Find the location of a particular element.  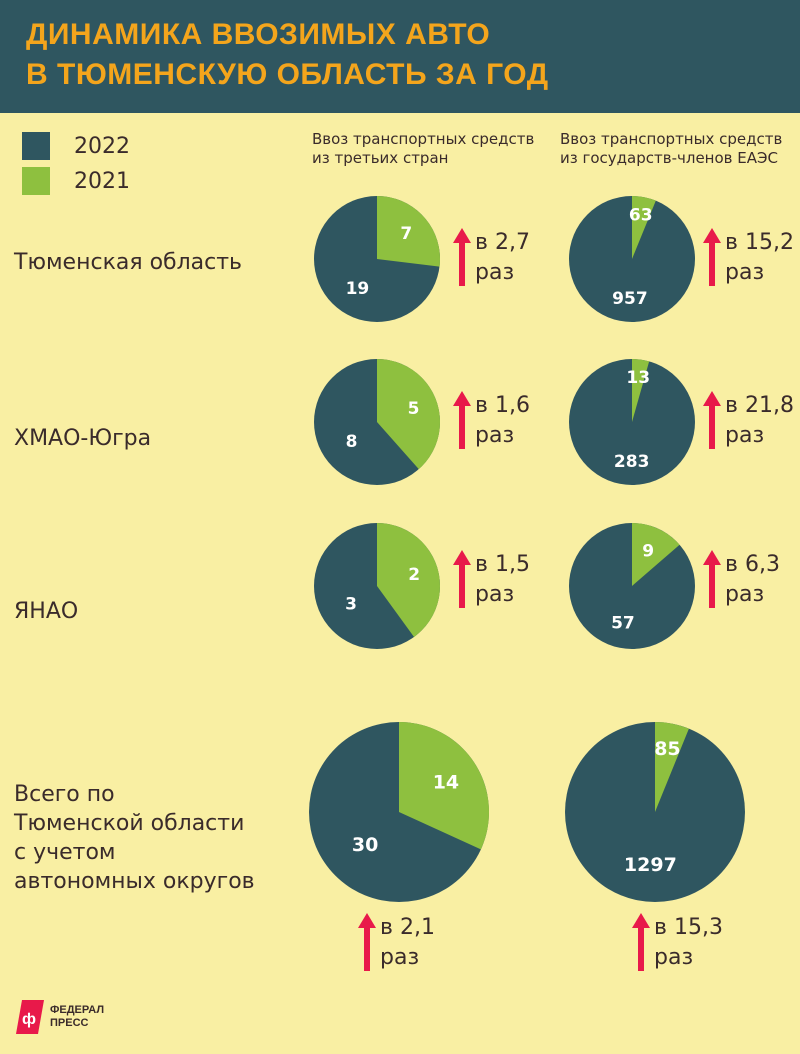

row-label-total-line1: Всего по is located at coordinates (64, 794).